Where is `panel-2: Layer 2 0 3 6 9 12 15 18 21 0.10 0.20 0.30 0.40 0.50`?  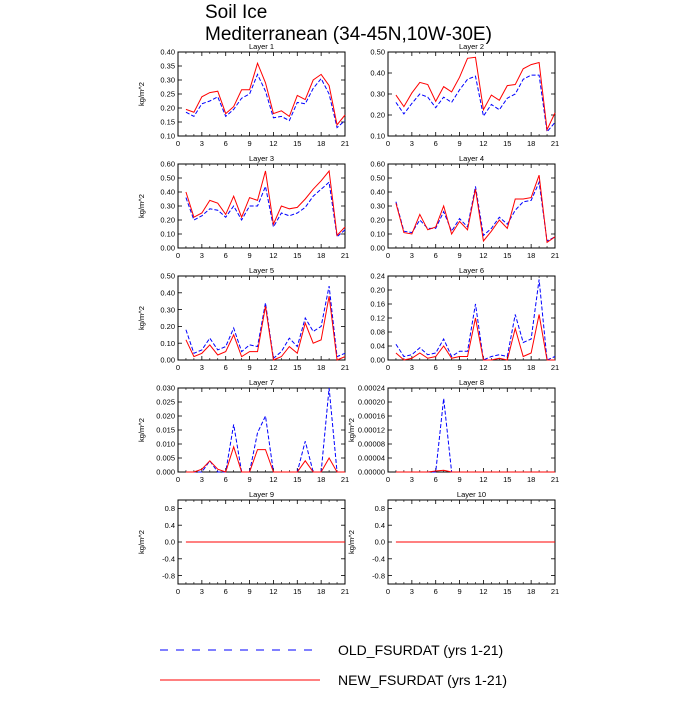
panel-2: Layer 2 0 3 6 9 12 15 18 21 0.10 0.20 0.30 0.40 0.50 is located at coordinates (464, 95).